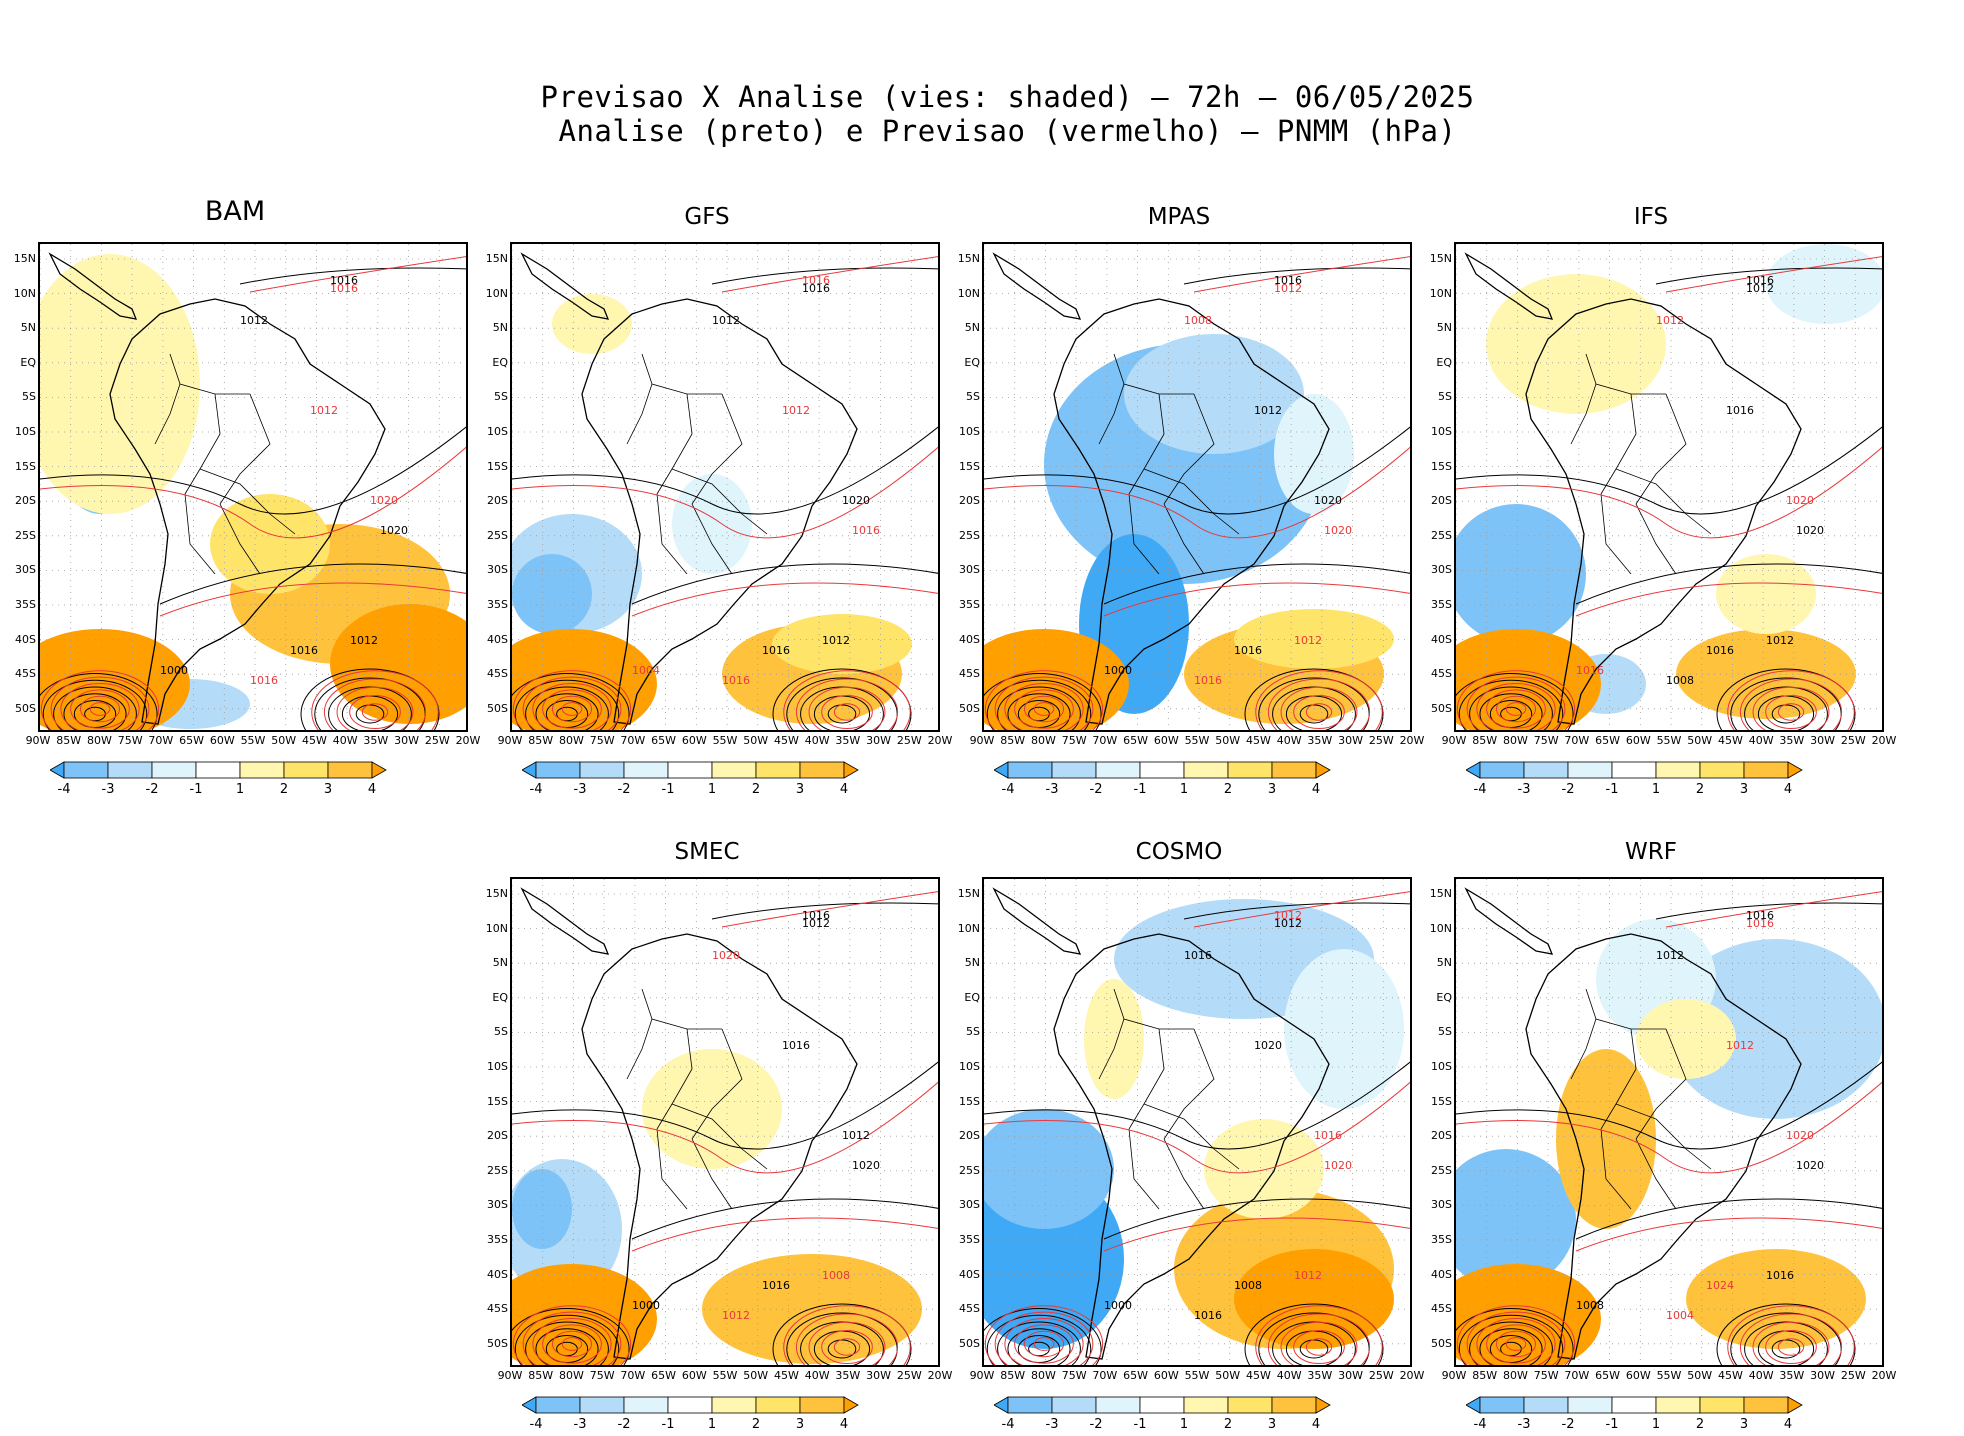 This screenshot has width=1964, height=1436. Describe the element at coordinates (191, 740) in the screenshot. I see `lon-tick-label: 65W` at that location.